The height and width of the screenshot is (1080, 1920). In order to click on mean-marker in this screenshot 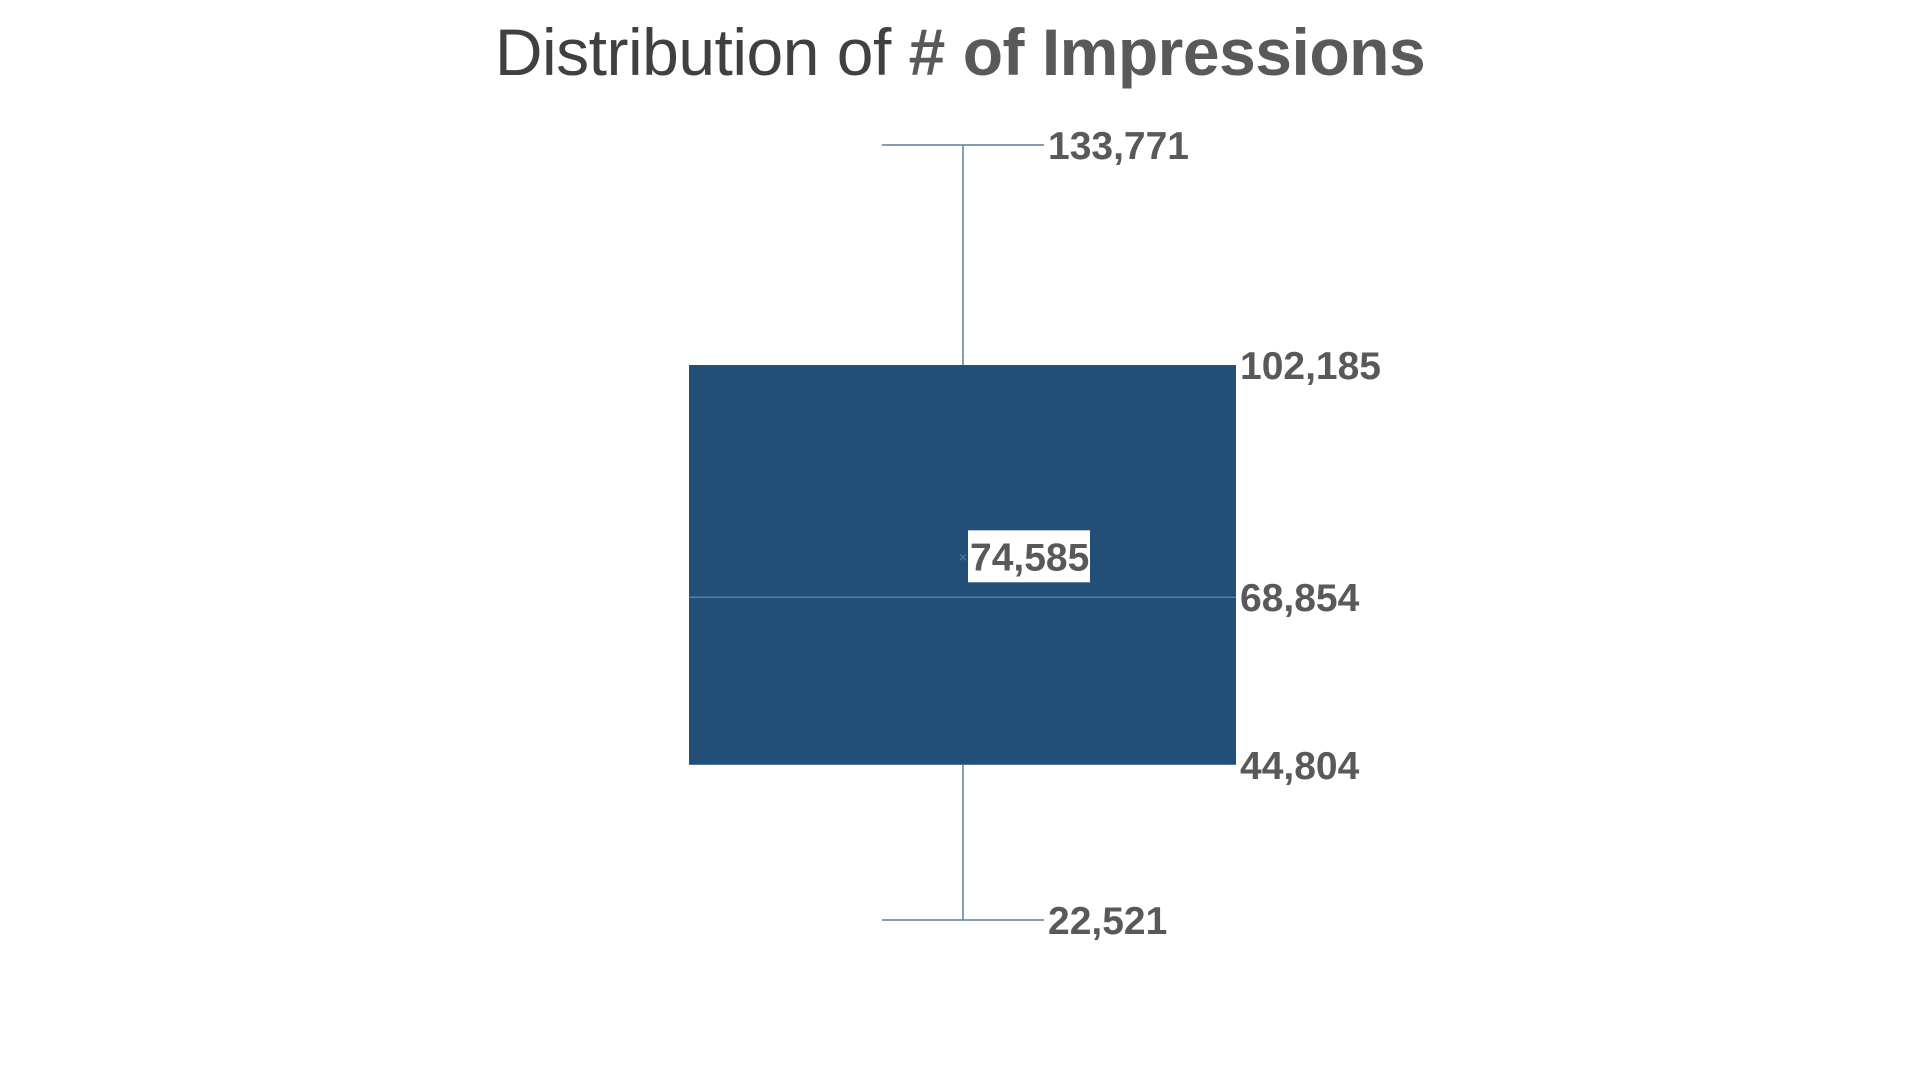, I will do `click(963, 557)`.